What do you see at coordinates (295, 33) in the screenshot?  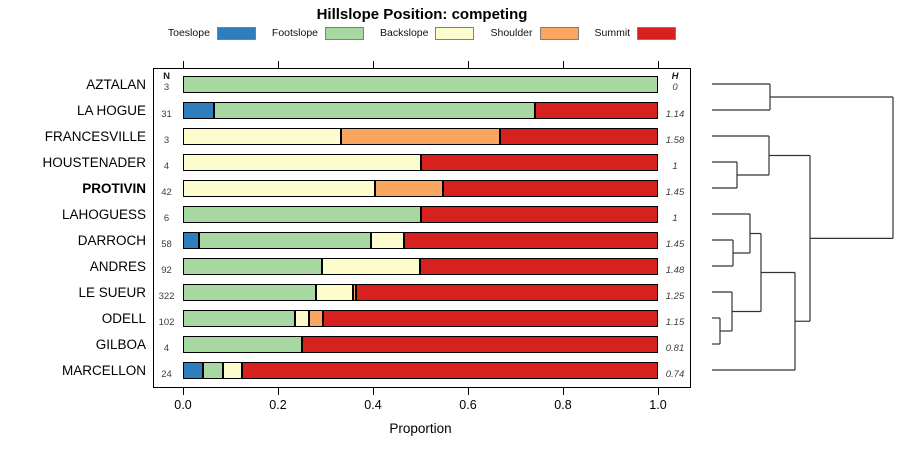 I see `legend-label: Footslope` at bounding box center [295, 33].